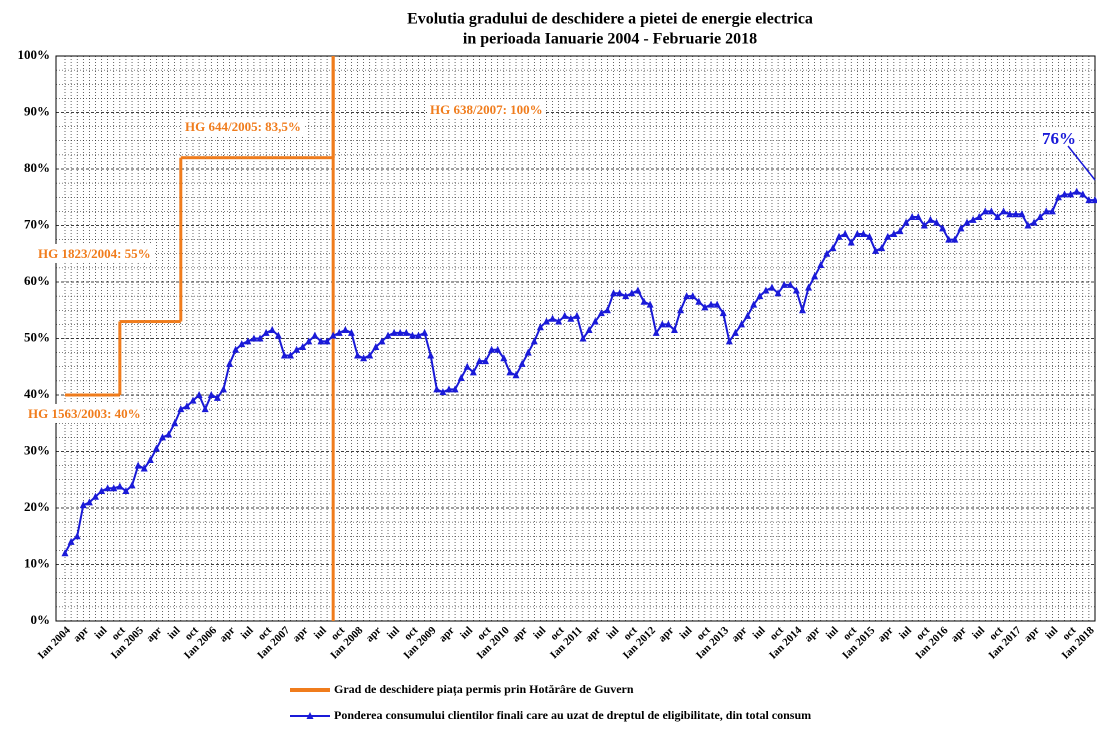 Image resolution: width=1097 pixels, height=733 pixels. Describe the element at coordinates (310, 715) in the screenshot. I see `legend-marker` at that location.